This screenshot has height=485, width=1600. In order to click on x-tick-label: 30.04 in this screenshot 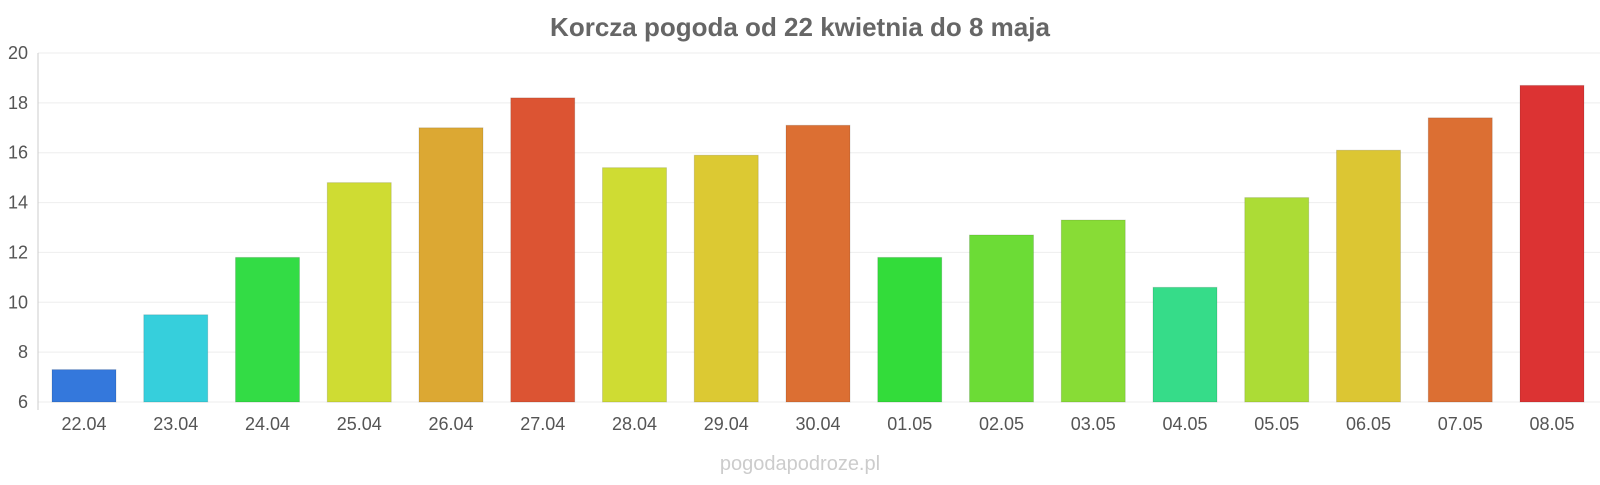, I will do `click(817, 424)`.